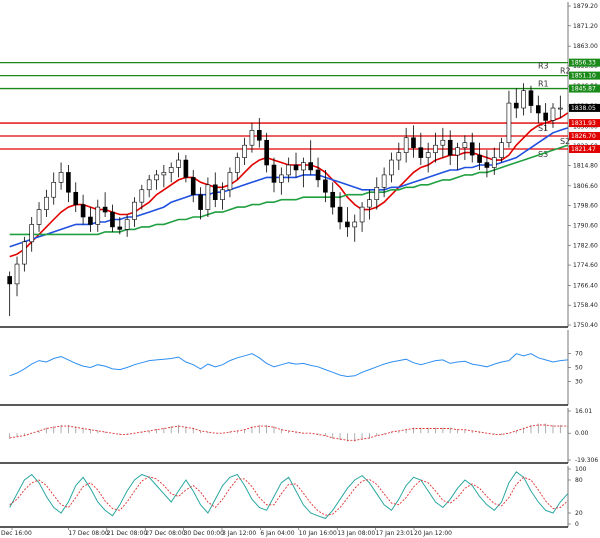  What do you see at coordinates (583, 108) in the screenshot?
I see `current-price-label: 1838.05` at bounding box center [583, 108].